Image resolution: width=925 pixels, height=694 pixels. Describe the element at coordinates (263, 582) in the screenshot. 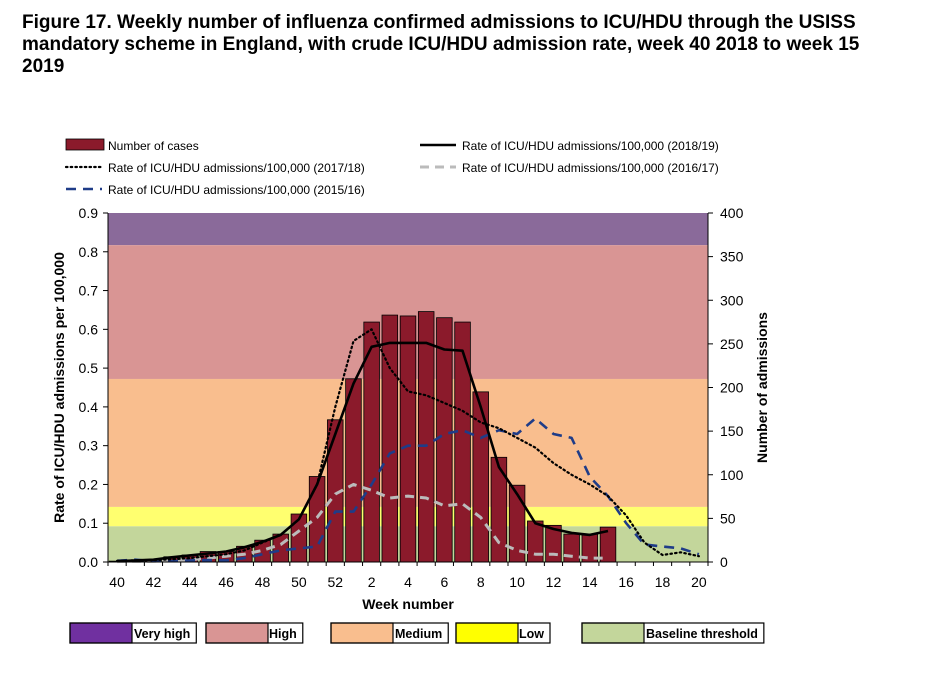

I see `x-tick-label: 48` at that location.